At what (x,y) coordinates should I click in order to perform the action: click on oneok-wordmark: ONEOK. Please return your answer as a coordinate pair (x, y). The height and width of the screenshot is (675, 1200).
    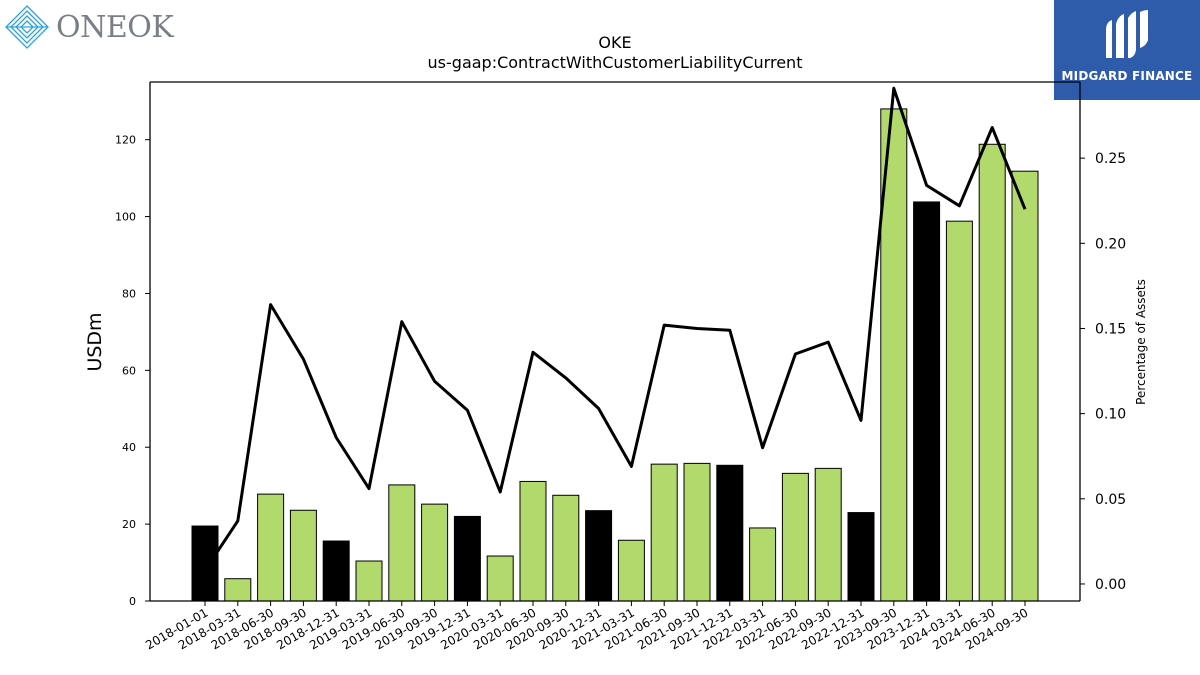
    Looking at the image, I should click on (115, 27).